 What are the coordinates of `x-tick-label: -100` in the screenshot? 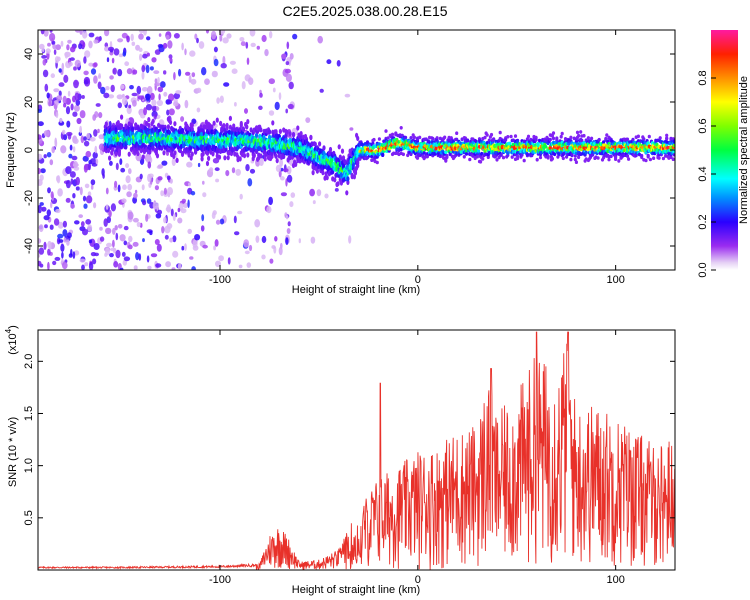 It's located at (220, 580).